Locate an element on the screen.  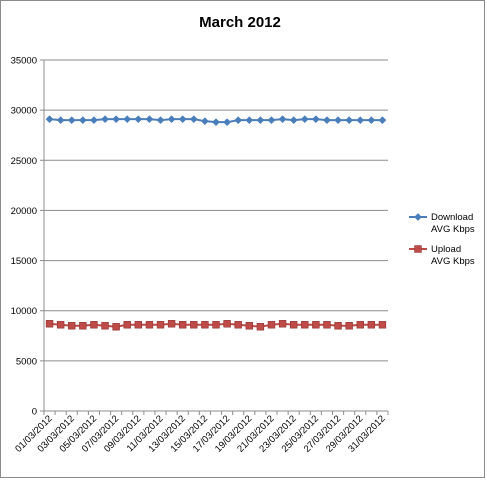
y-tick-label: 0 is located at coordinates (34, 412).